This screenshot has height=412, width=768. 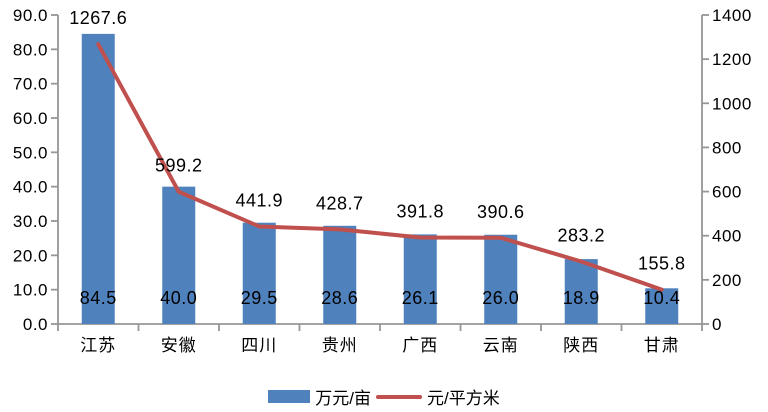 What do you see at coordinates (30, 187) in the screenshot?
I see `left-axis-tick-label: 40.0` at bounding box center [30, 187].